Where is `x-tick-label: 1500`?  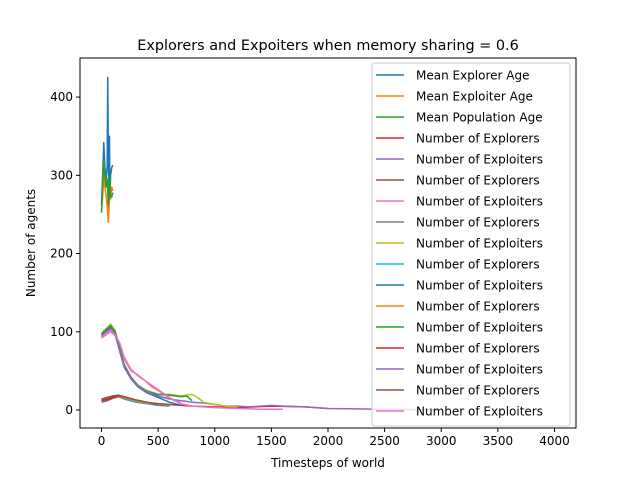
x-tick-label: 1500 is located at coordinates (271, 441).